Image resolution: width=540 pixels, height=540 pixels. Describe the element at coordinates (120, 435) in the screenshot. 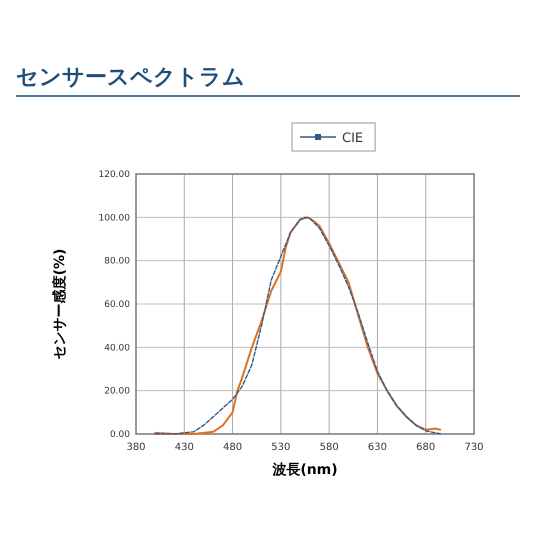

I see `y-tick-label: 0.00` at that location.